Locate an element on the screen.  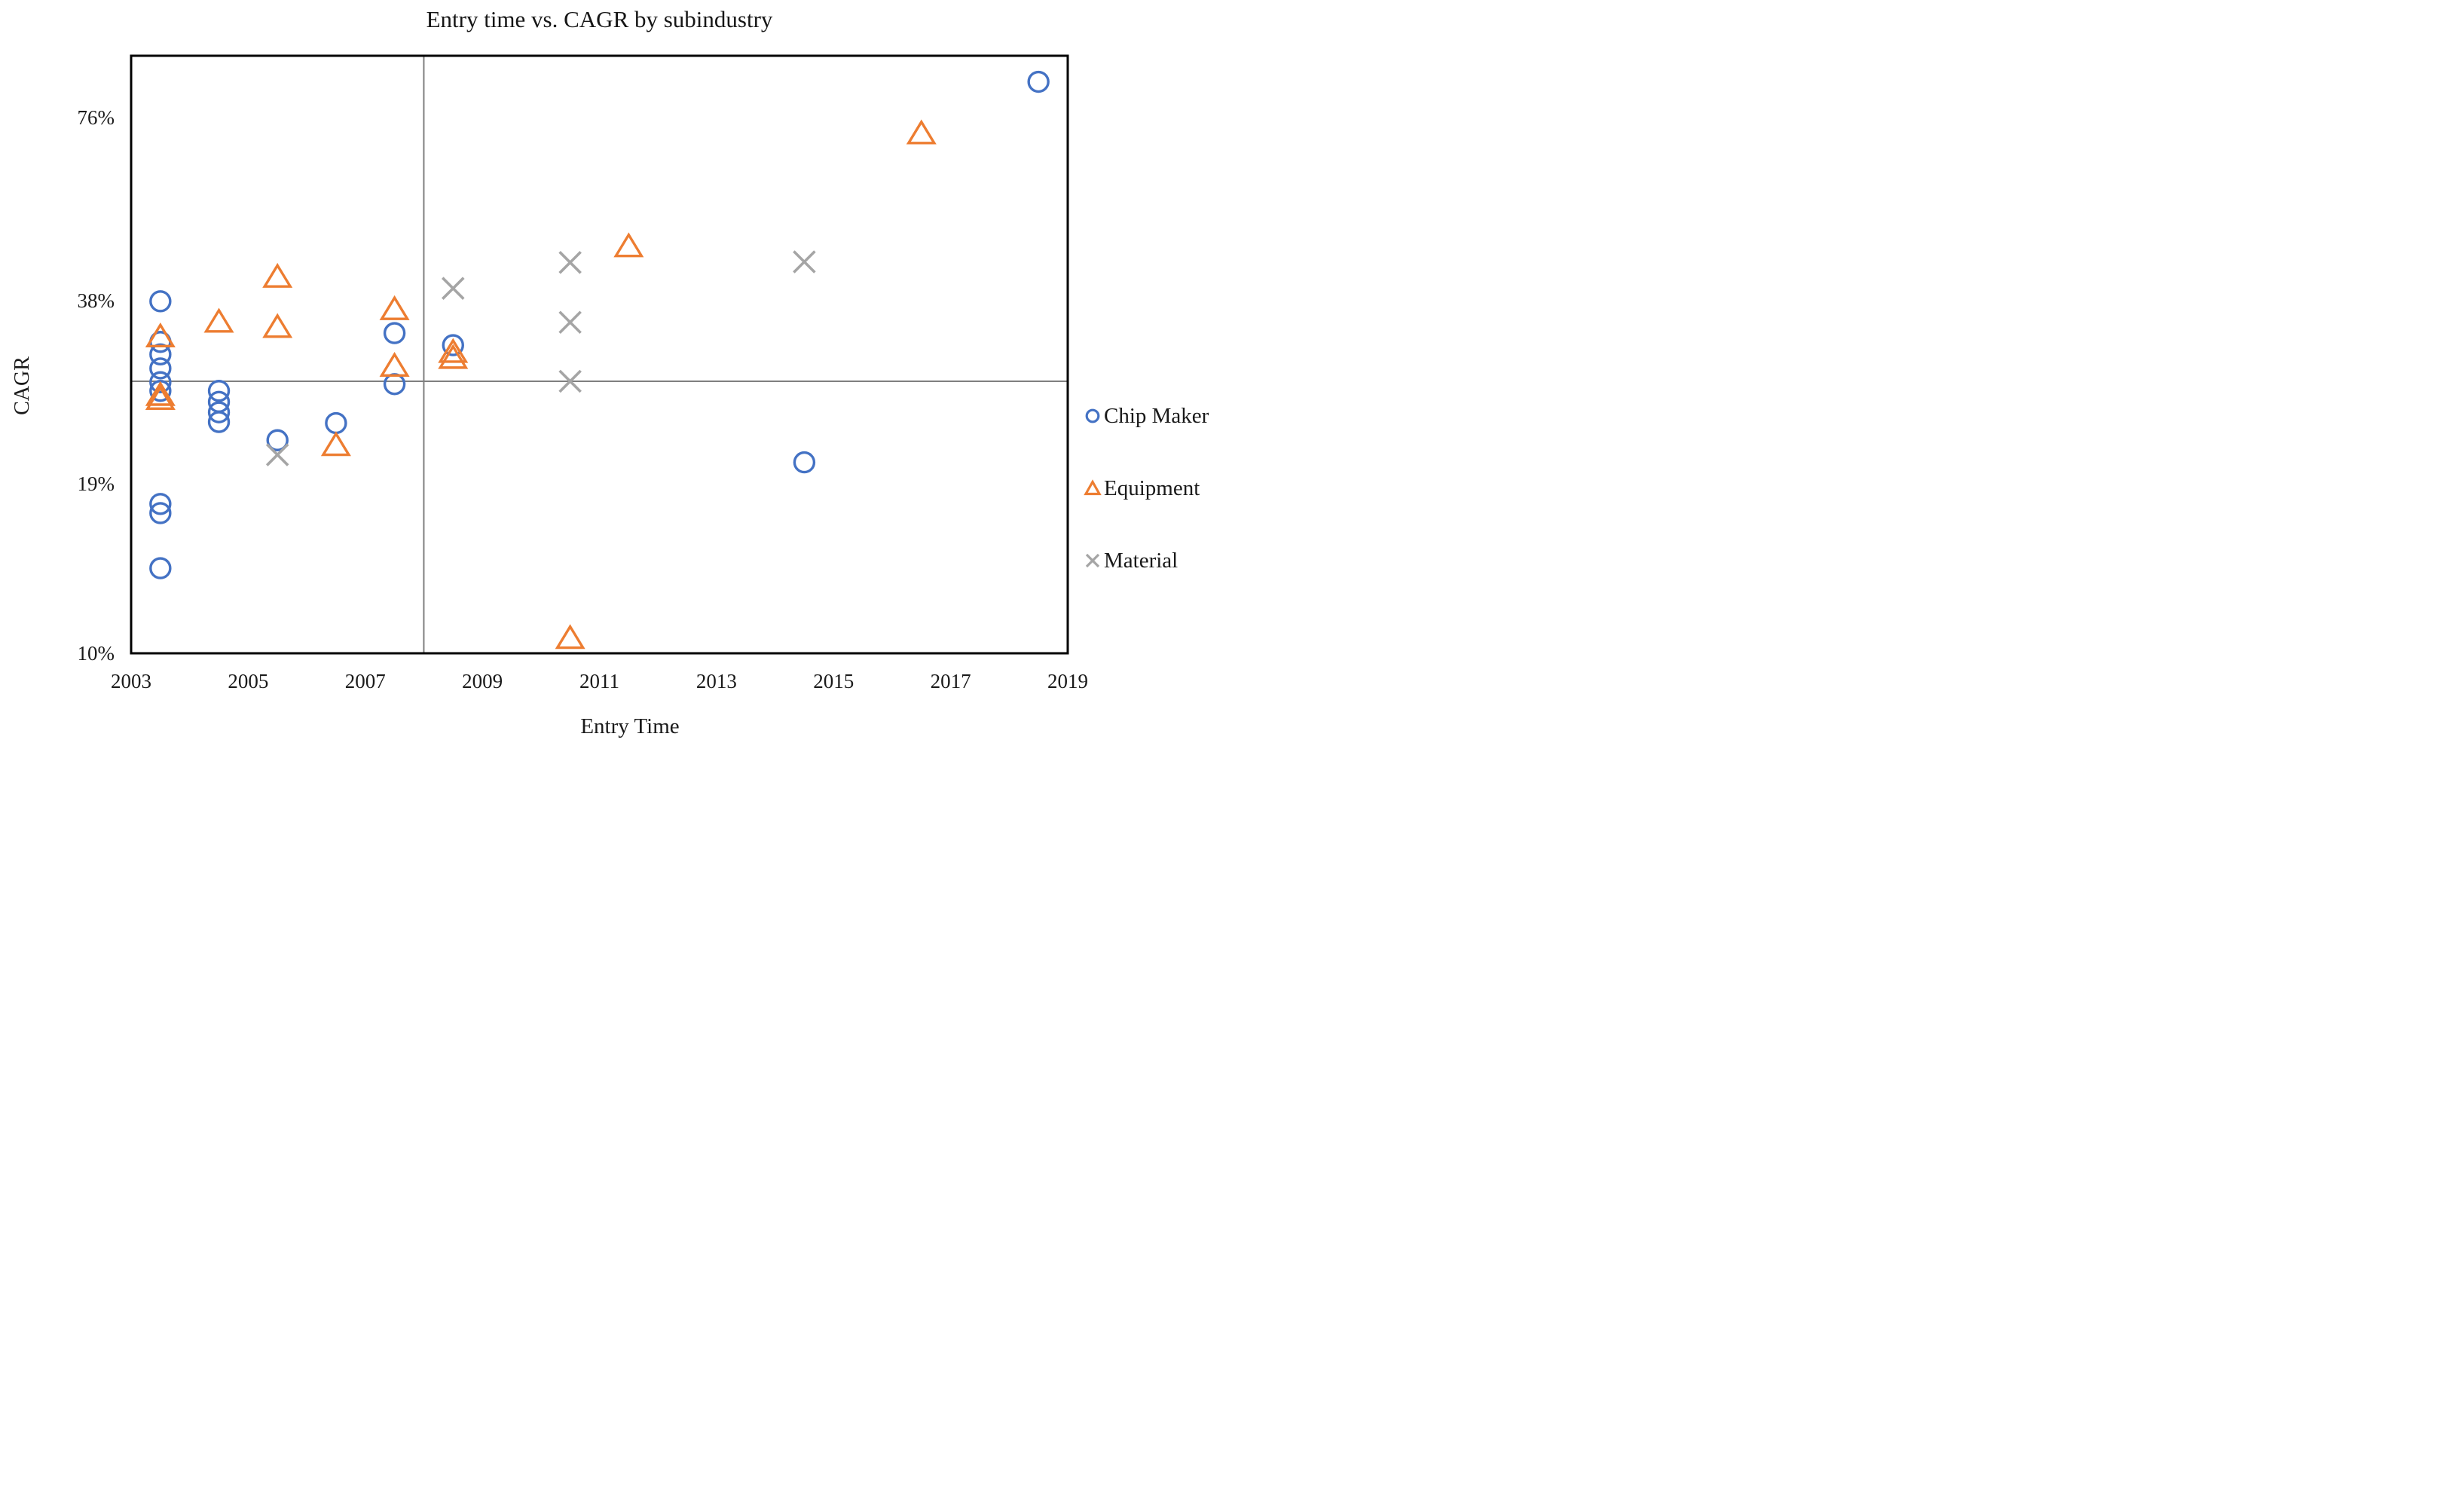
x-axis-title: Entry Time is located at coordinates (630, 726).